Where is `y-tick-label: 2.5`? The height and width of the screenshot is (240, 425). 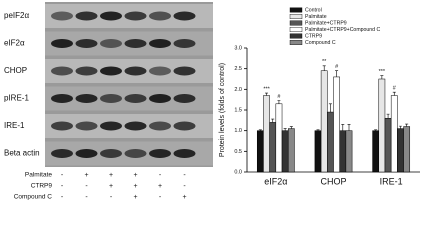
y-tick-label: 2.5 is located at coordinates (238, 69).